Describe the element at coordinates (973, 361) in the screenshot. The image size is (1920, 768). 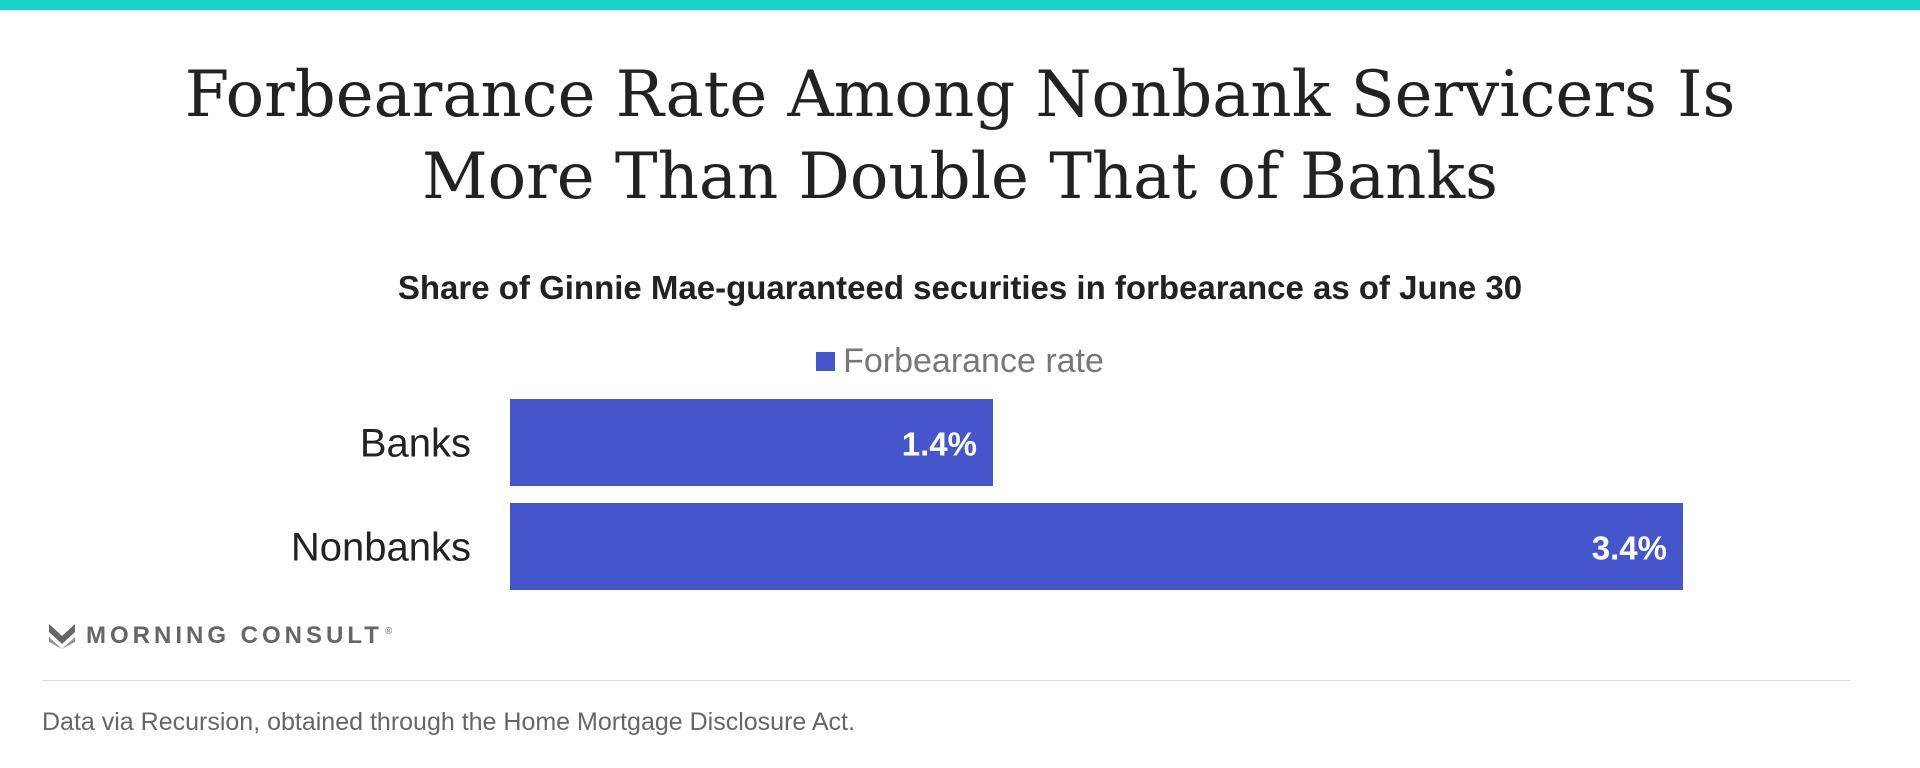
I see `legend-label: Forbearance rate` at that location.